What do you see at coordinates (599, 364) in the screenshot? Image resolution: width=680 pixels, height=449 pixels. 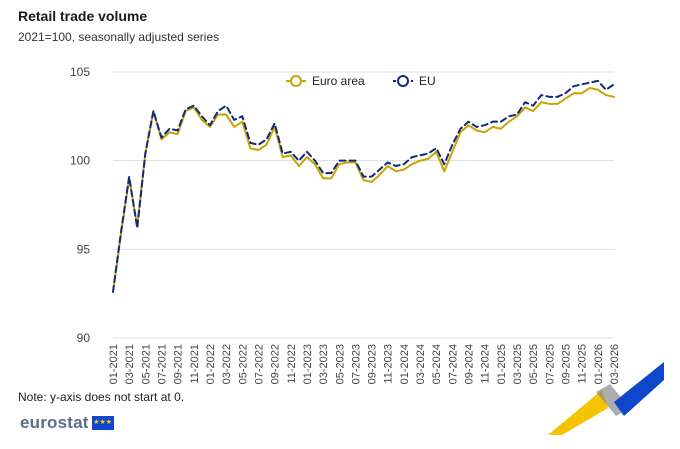 I see `x-tick-label: 01-2026` at bounding box center [599, 364].